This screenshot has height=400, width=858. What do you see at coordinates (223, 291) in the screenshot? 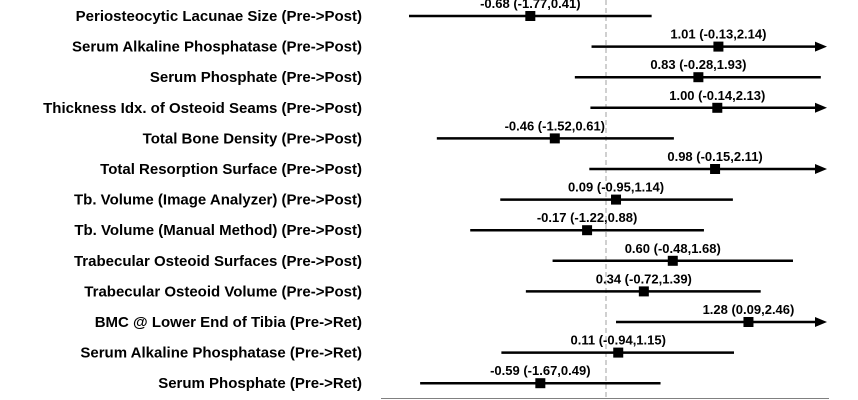
I see `row-label: Trabecular Osteoid Volume (Pre->Post)` at bounding box center [223, 291].